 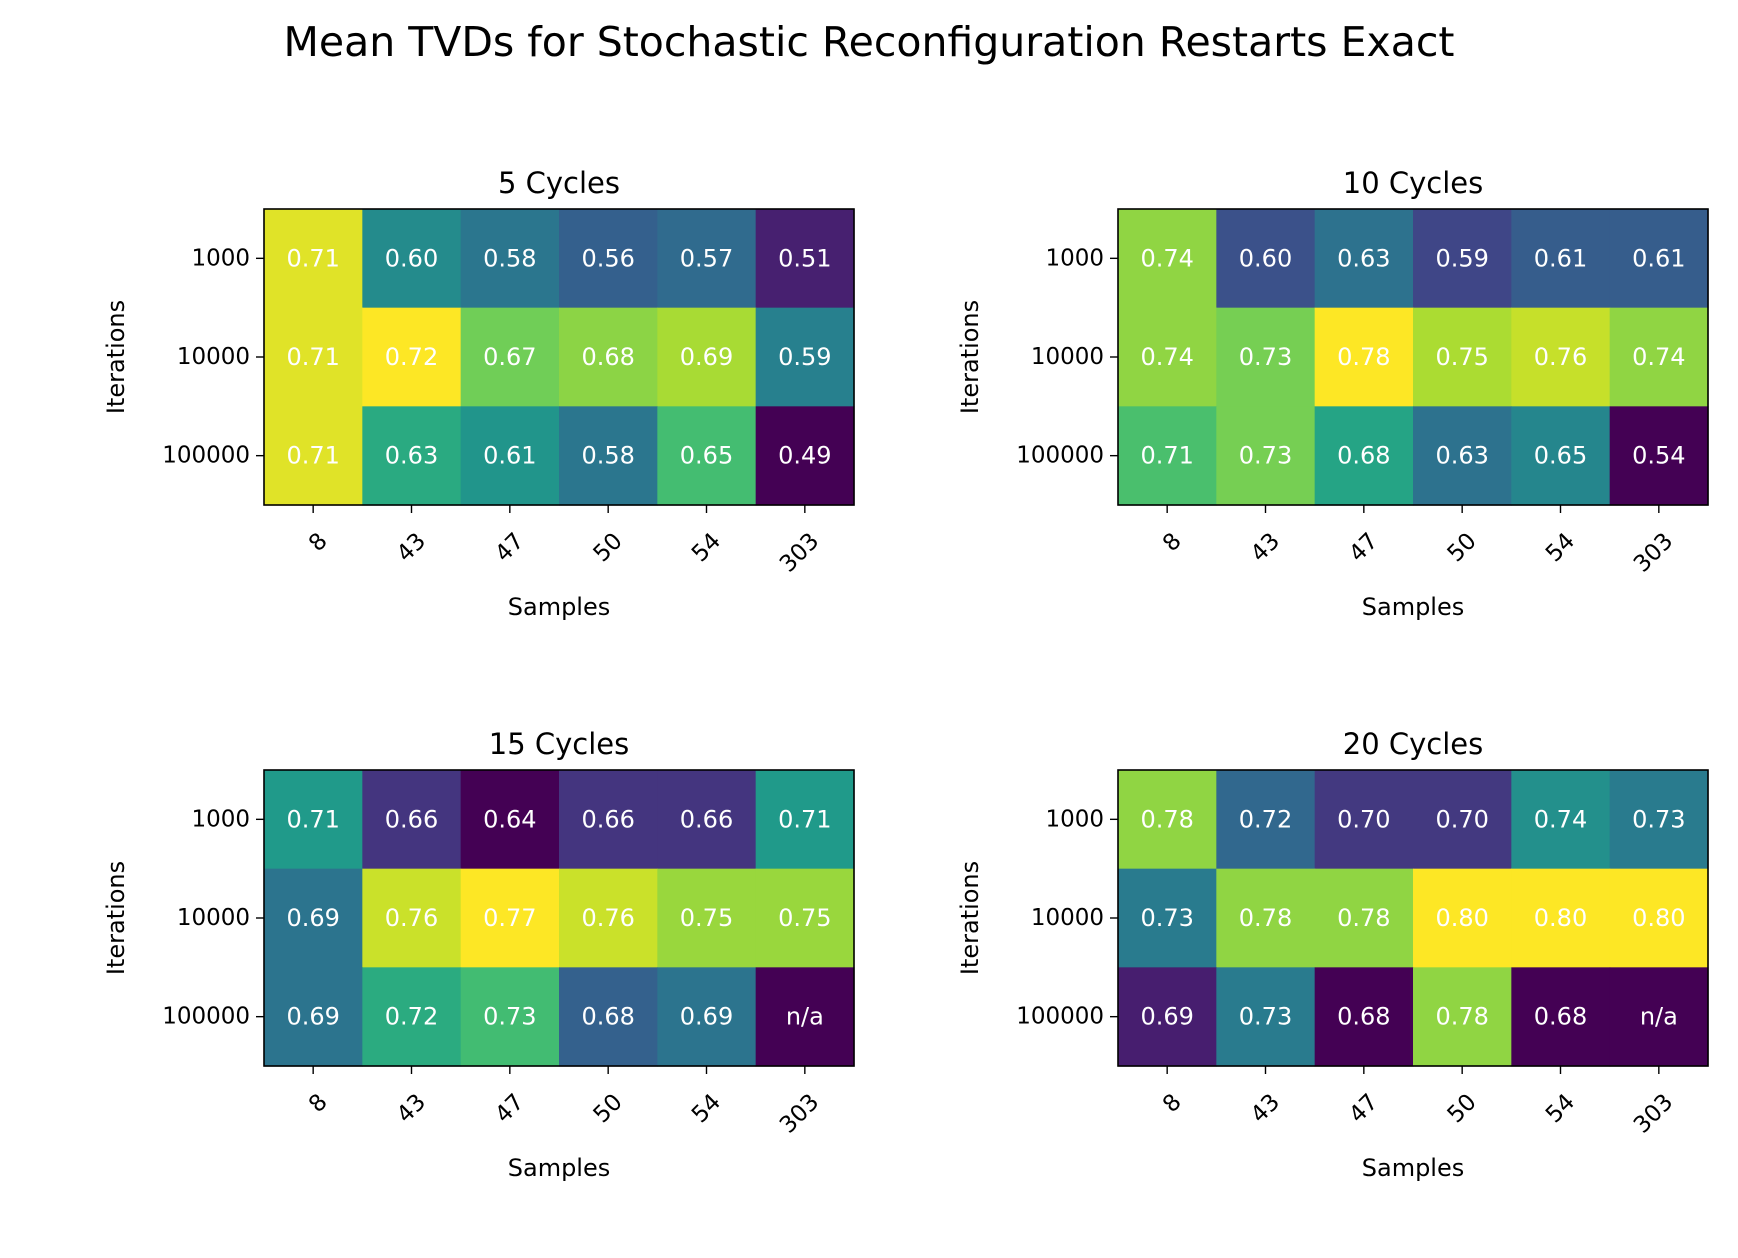 I want to click on cell-value-label: 0.66, so click(x=411, y=819).